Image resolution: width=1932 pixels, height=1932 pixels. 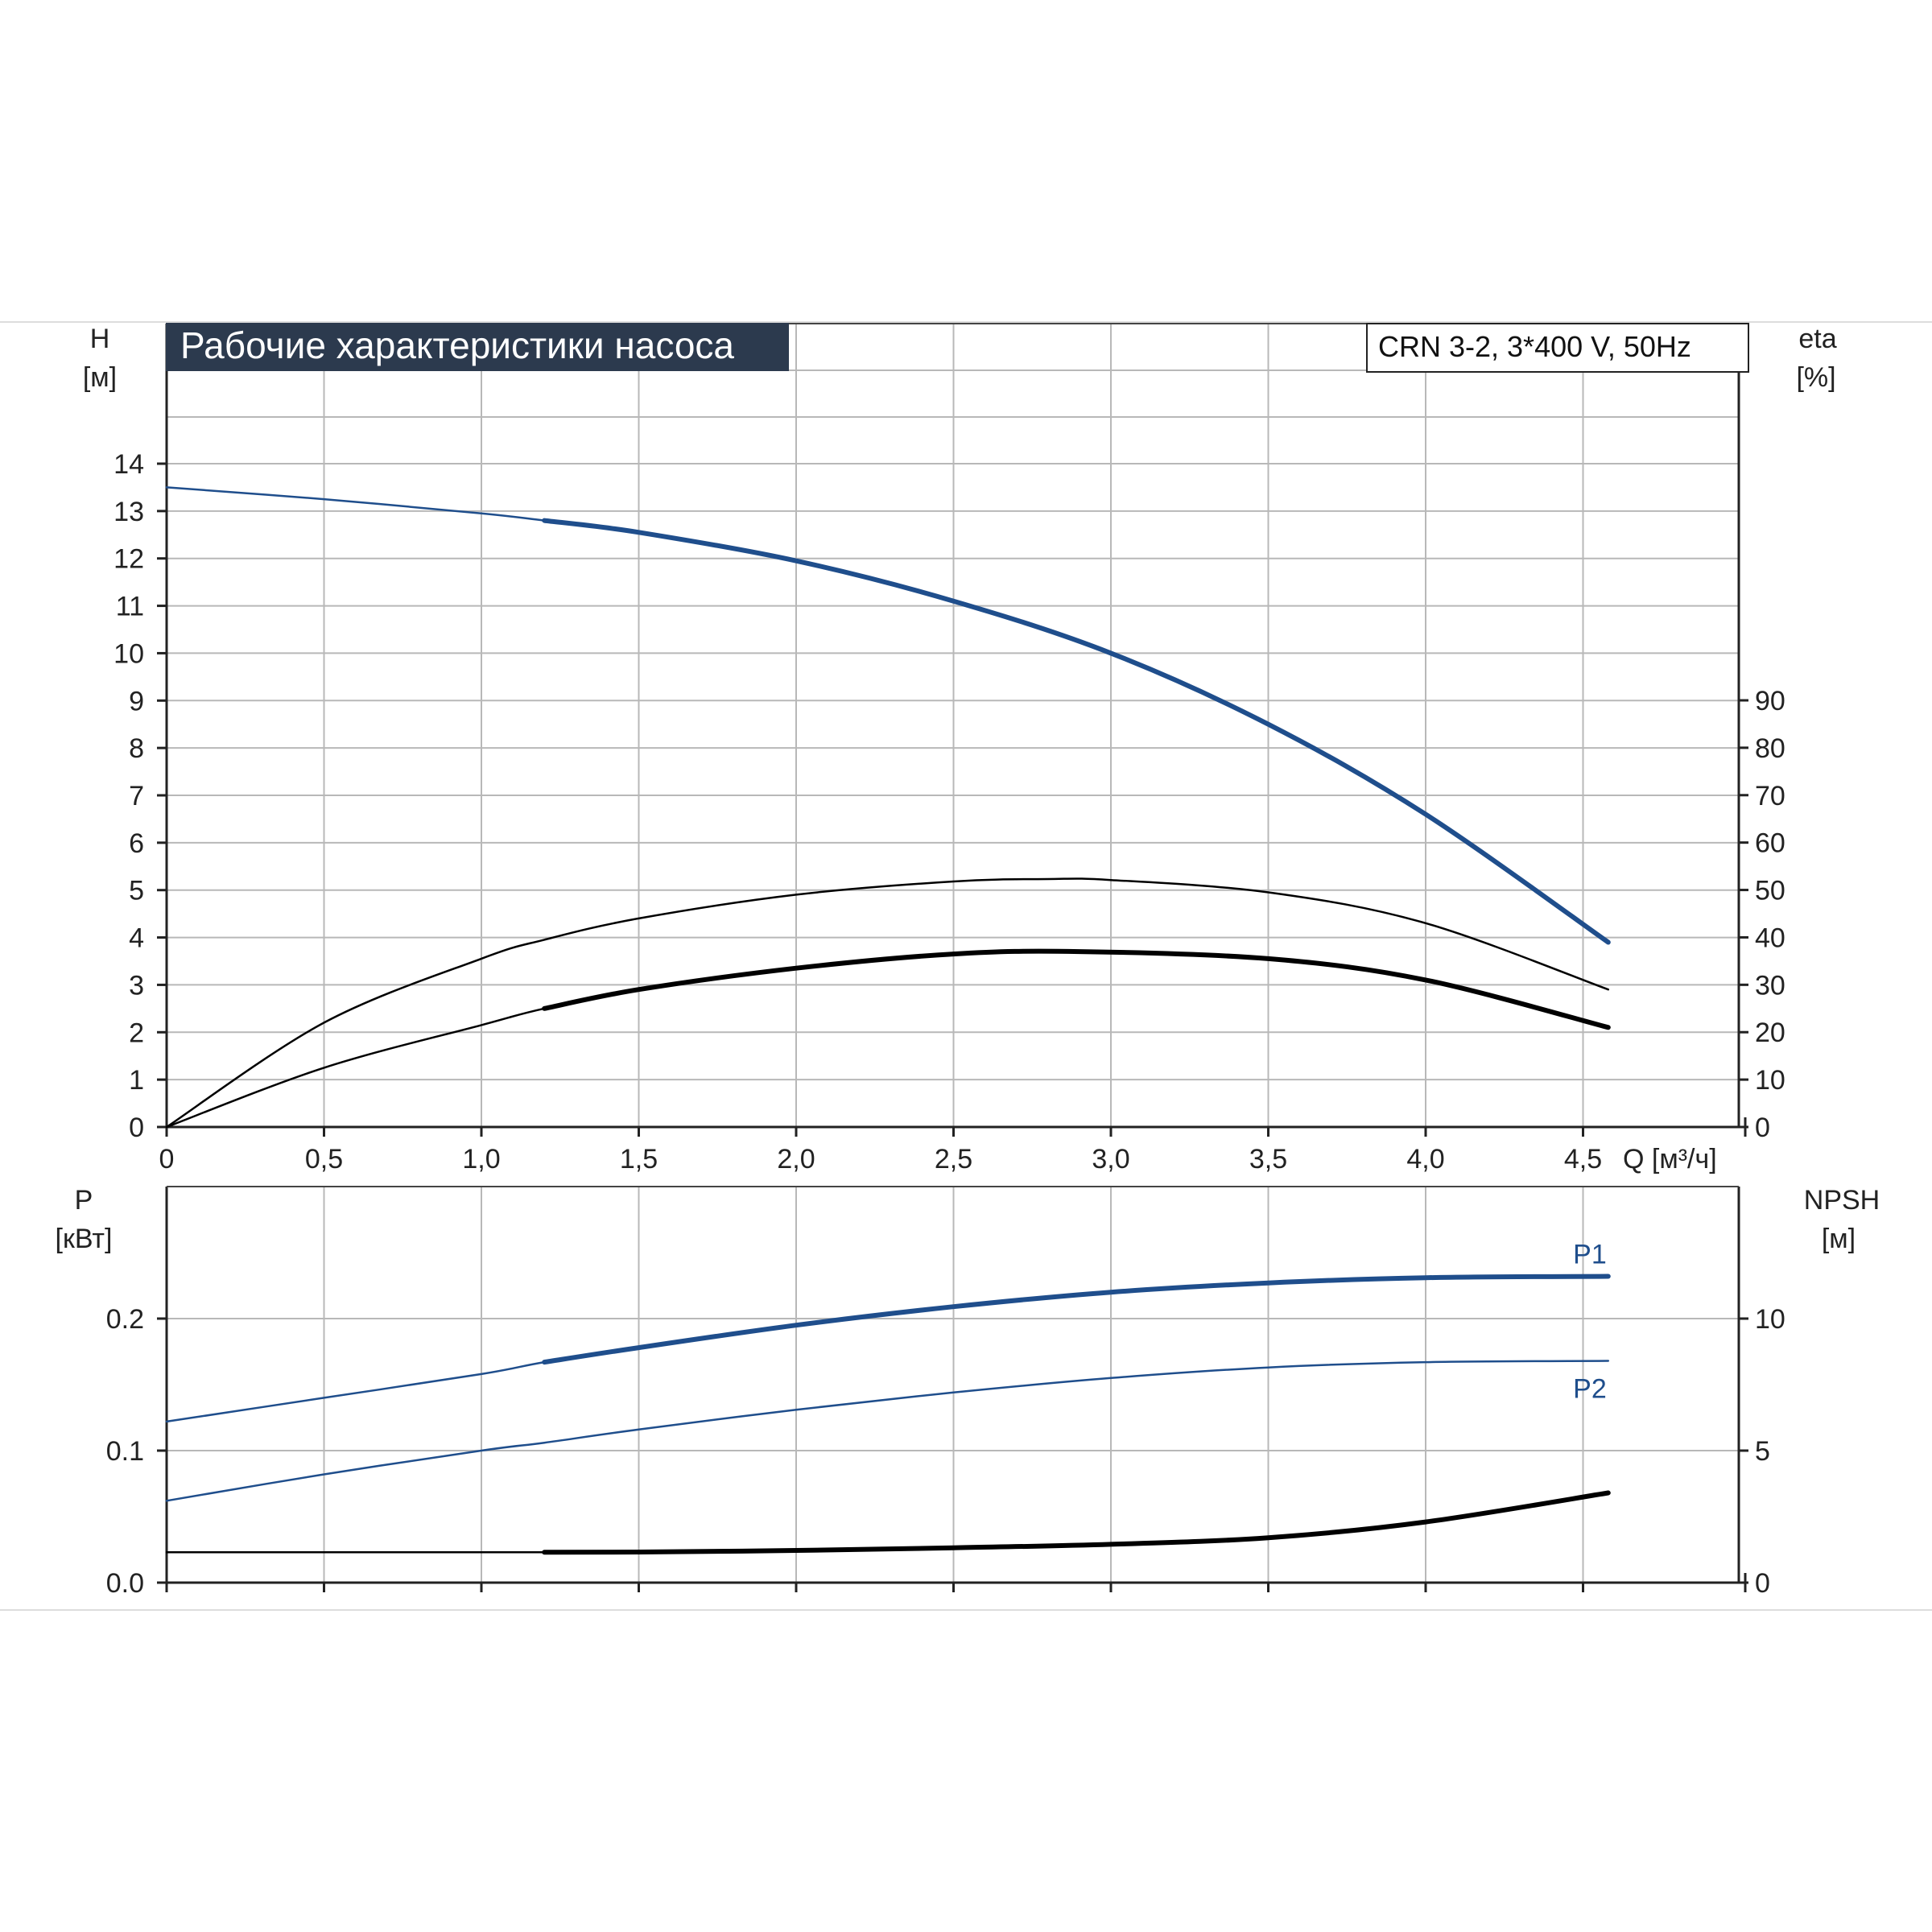 I want to click on model-label-box, so click(x=1557, y=348).